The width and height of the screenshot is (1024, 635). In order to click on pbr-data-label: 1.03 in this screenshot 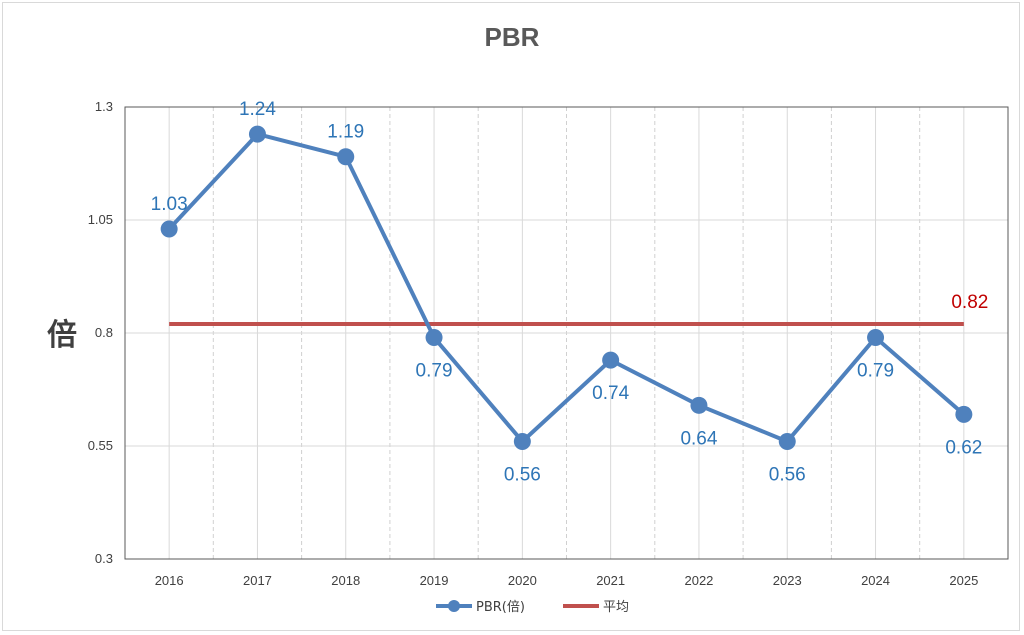, I will do `click(169, 204)`.